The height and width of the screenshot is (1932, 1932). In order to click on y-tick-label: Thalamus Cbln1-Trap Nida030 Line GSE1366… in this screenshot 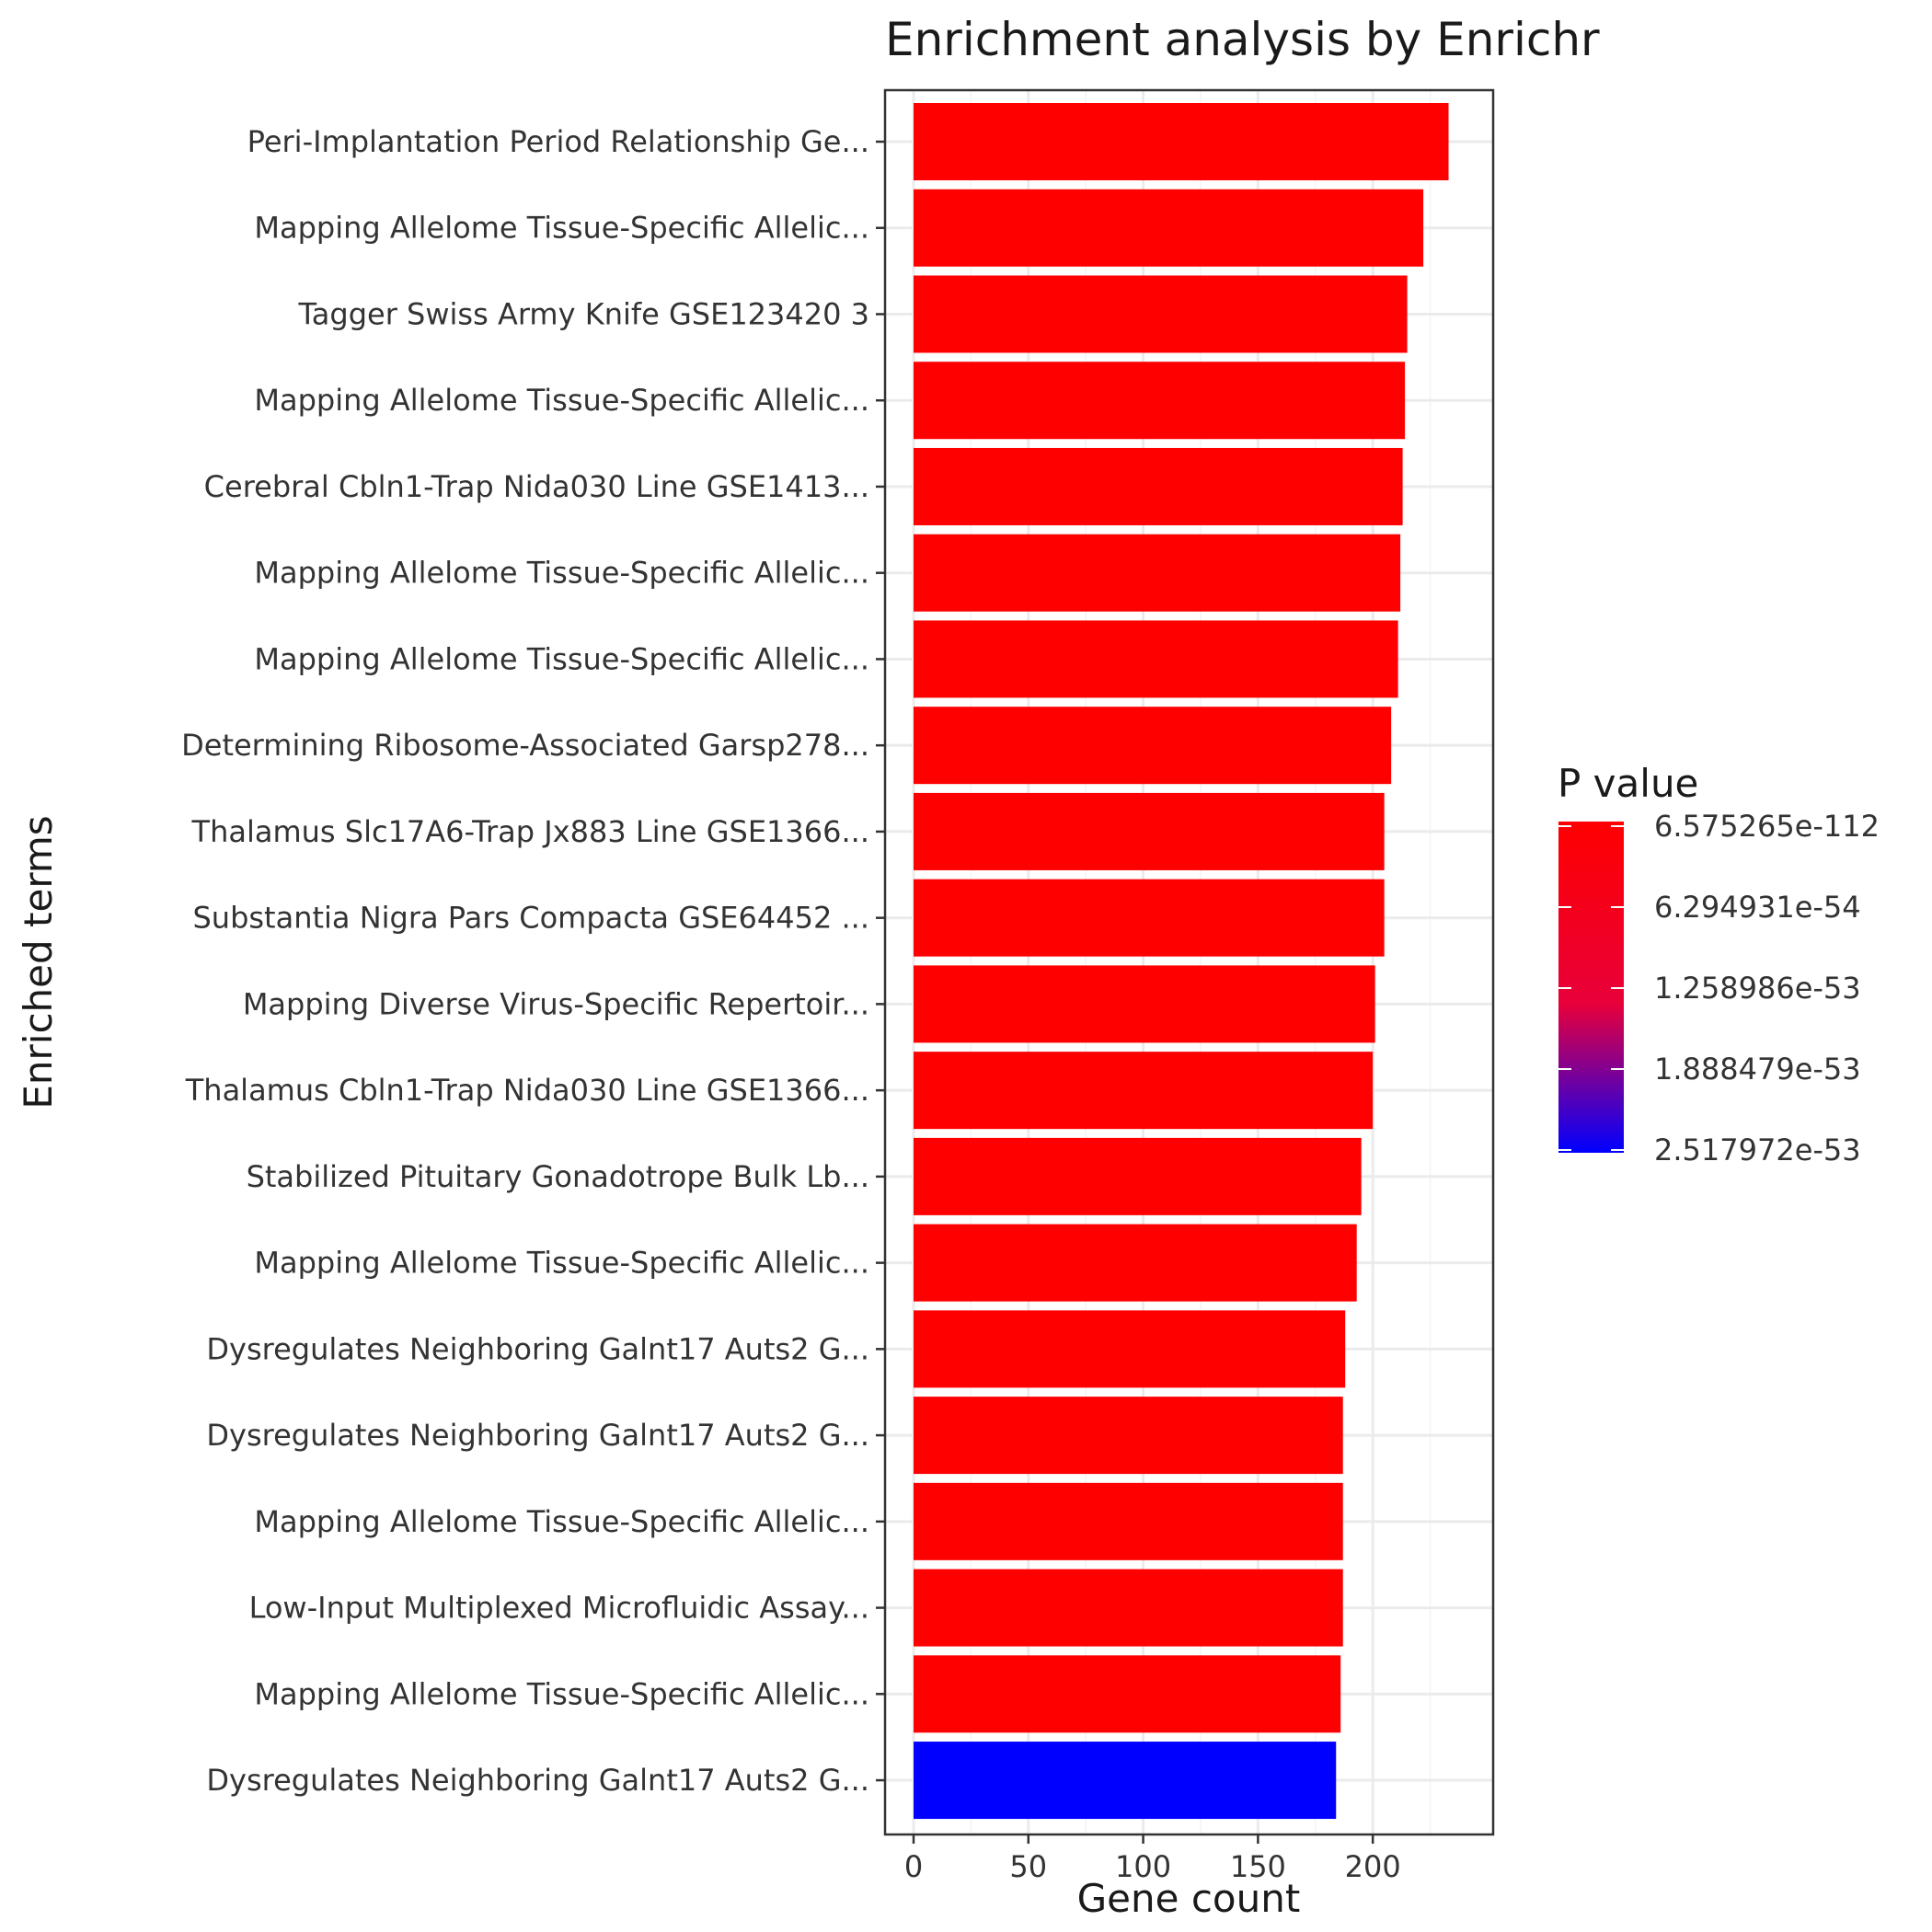, I will do `click(527, 1090)`.